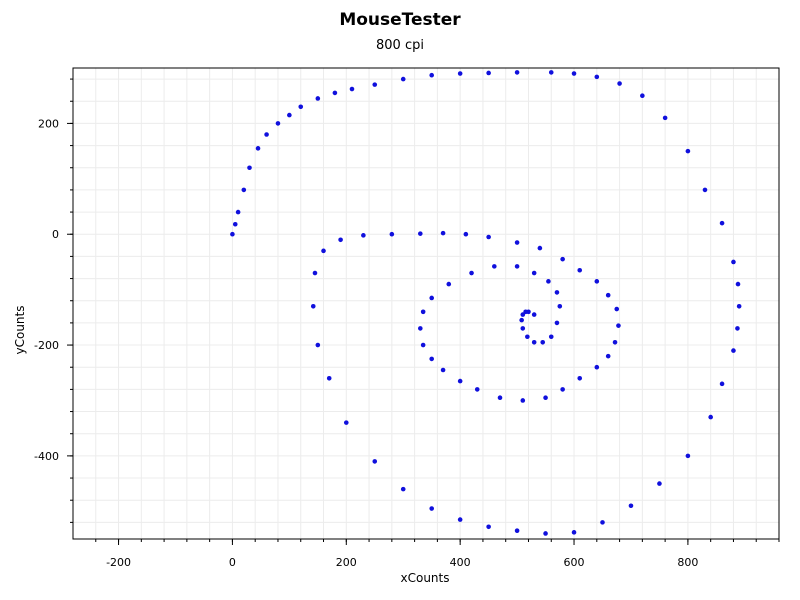 The height and width of the screenshot is (600, 800). I want to click on chart-title: MouseTester, so click(400, 20).